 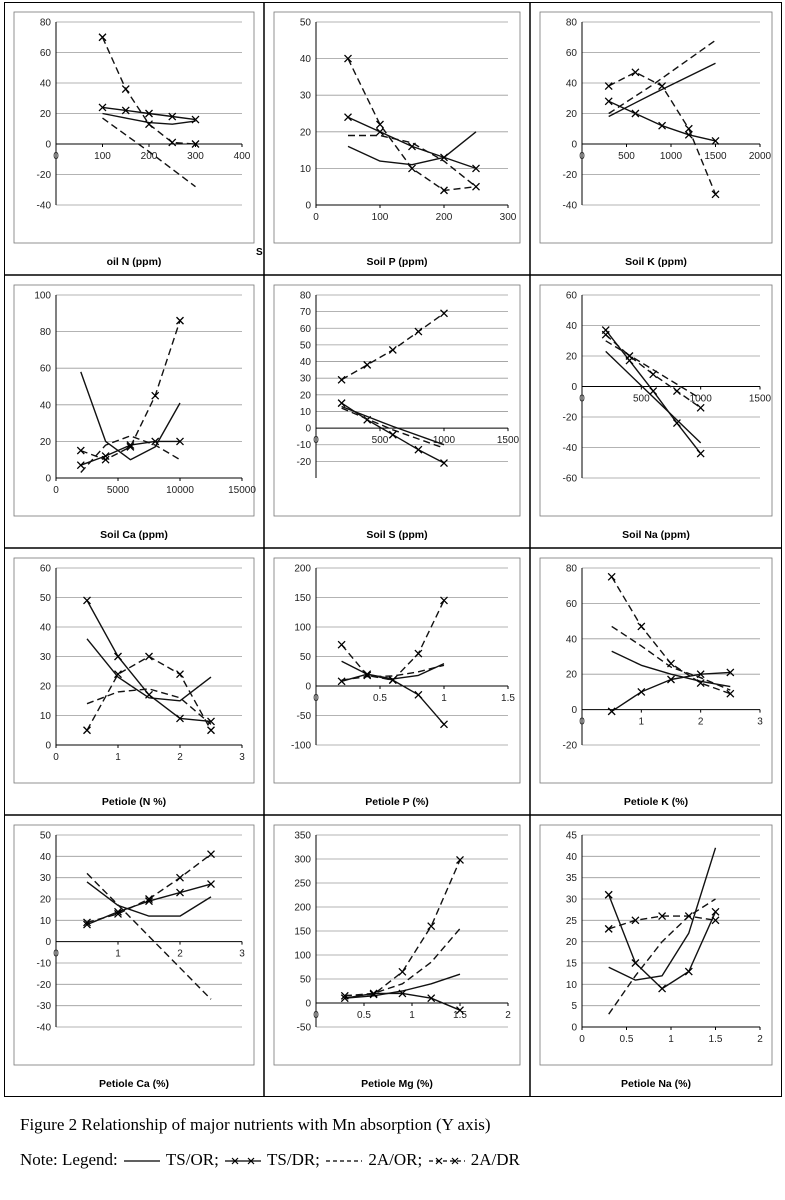 I want to click on figure-legend-note: Note: Legend: TS/OR; TS/DR; 2A/OR; 2A/DR, so click(x=270, y=1160).